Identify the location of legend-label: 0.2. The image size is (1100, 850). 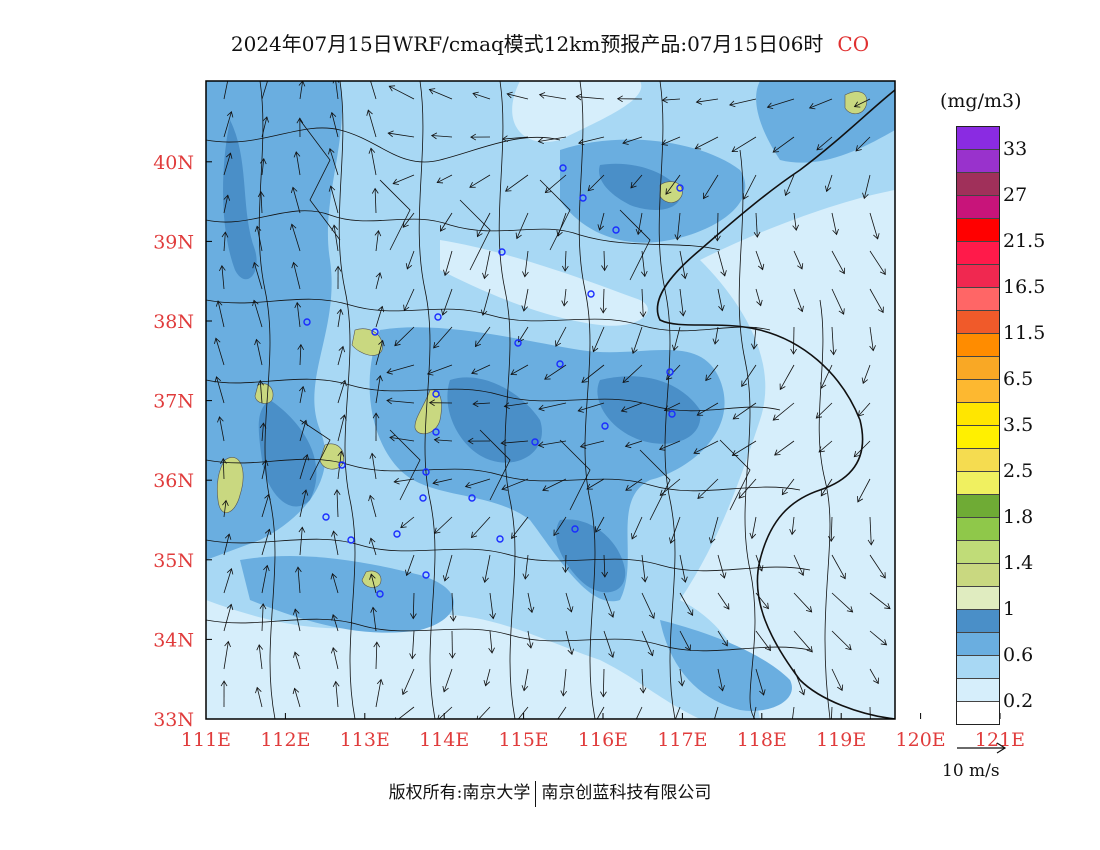
(1018, 701).